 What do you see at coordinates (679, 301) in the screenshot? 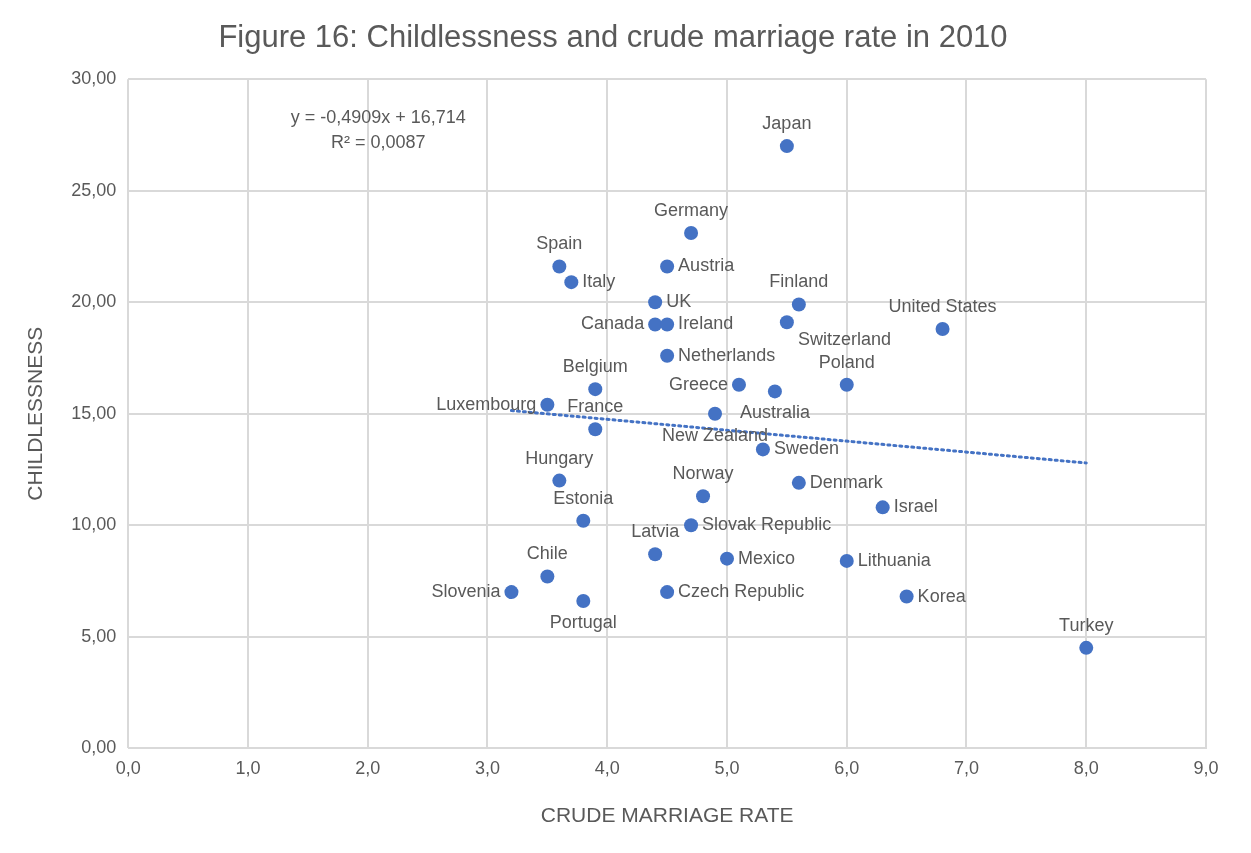
I see `annotation: UK` at bounding box center [679, 301].